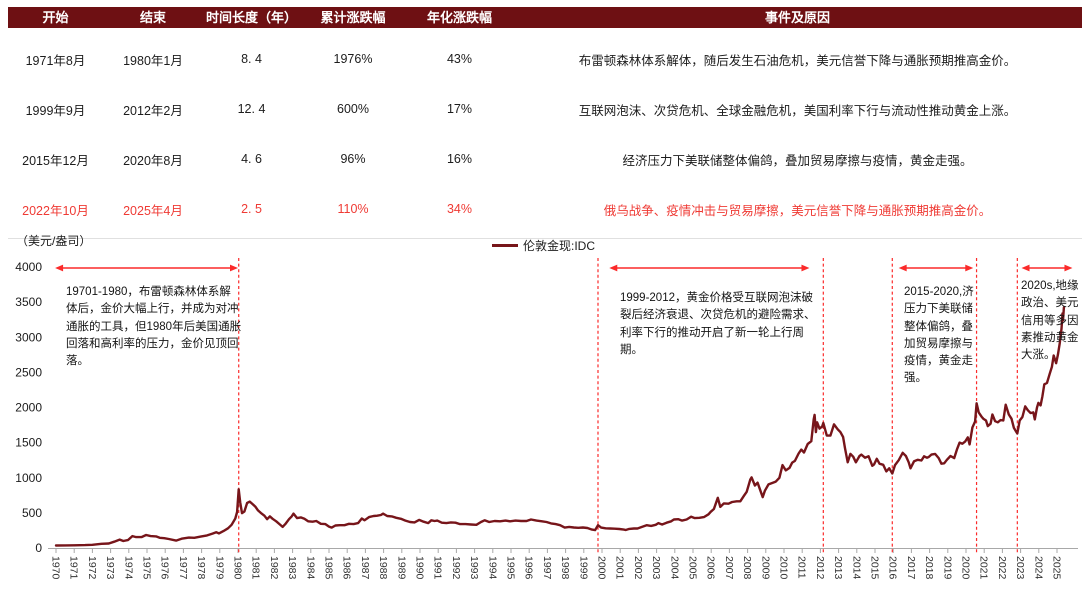 The height and width of the screenshot is (596, 1090). What do you see at coordinates (765, 568) in the screenshot?
I see `x-axis-label: 2009` at bounding box center [765, 568].